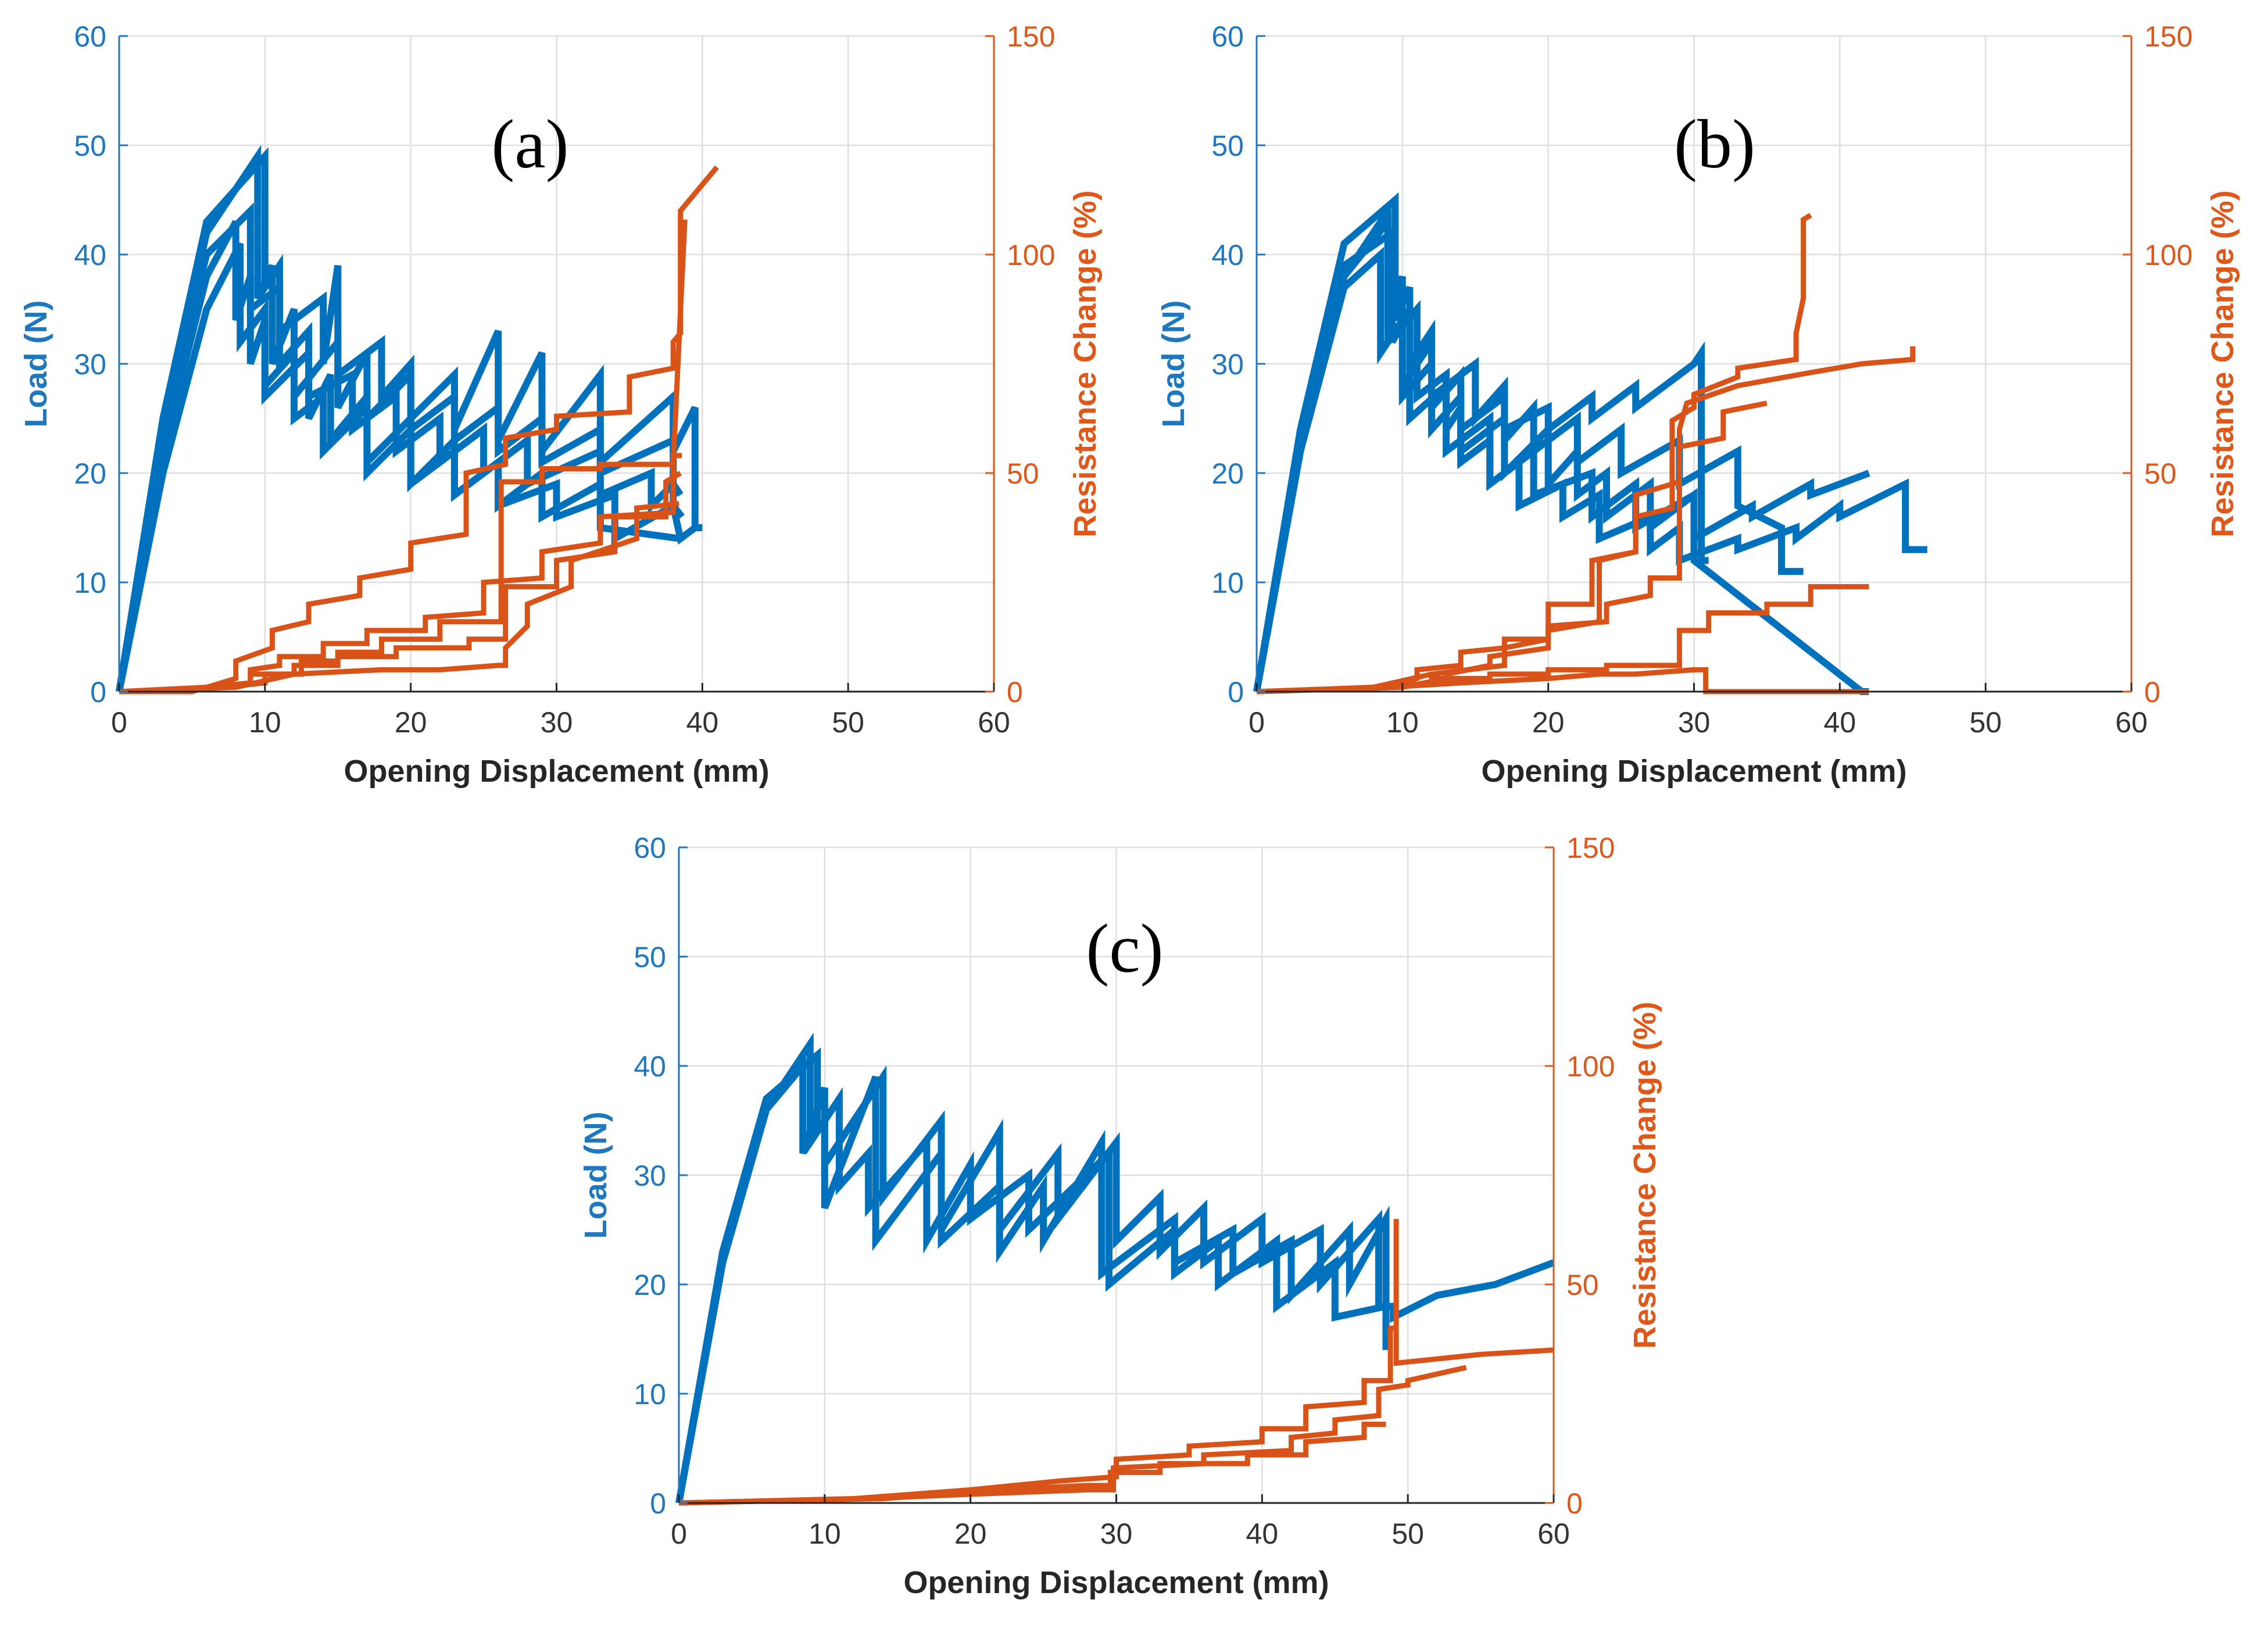 The image size is (2268, 1632). Describe the element at coordinates (1124, 949) in the screenshot. I see `panel-label: (c)` at that location.